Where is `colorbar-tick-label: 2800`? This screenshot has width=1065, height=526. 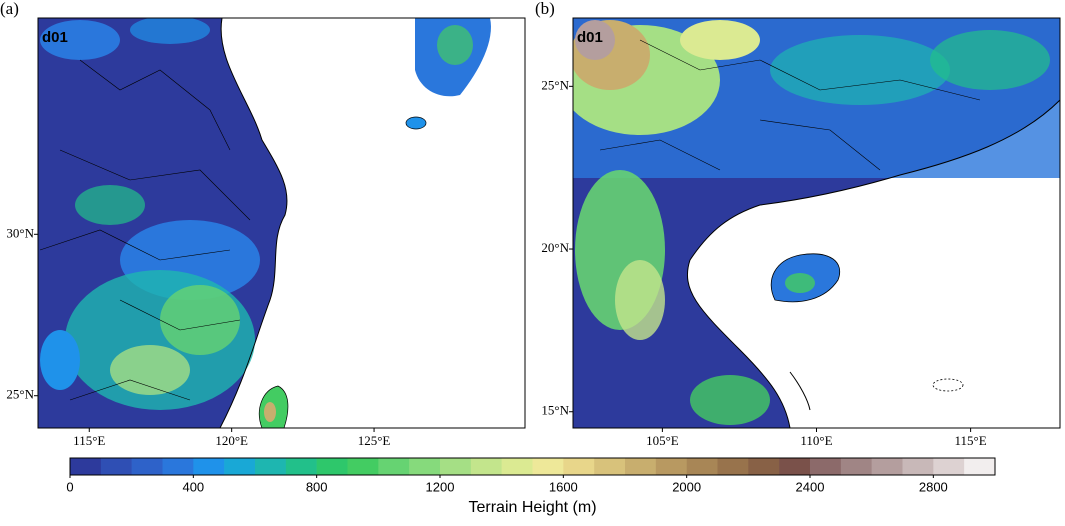
colorbar-tick-label: 2800 is located at coordinates (933, 486).